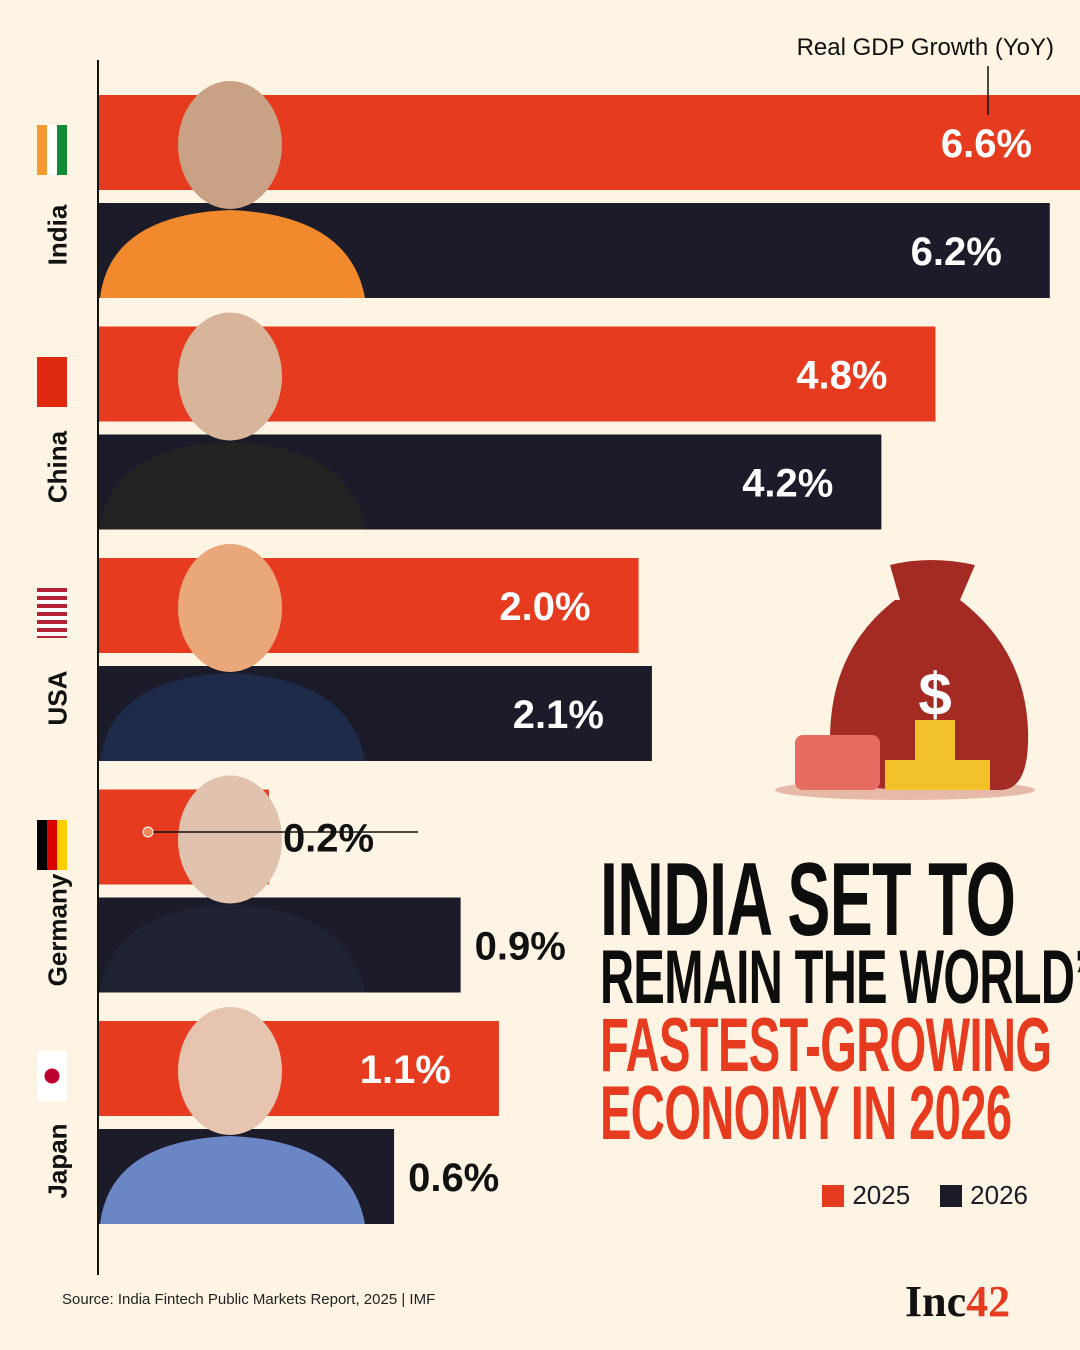  What do you see at coordinates (148, 832) in the screenshot?
I see `leader-dot` at bounding box center [148, 832].